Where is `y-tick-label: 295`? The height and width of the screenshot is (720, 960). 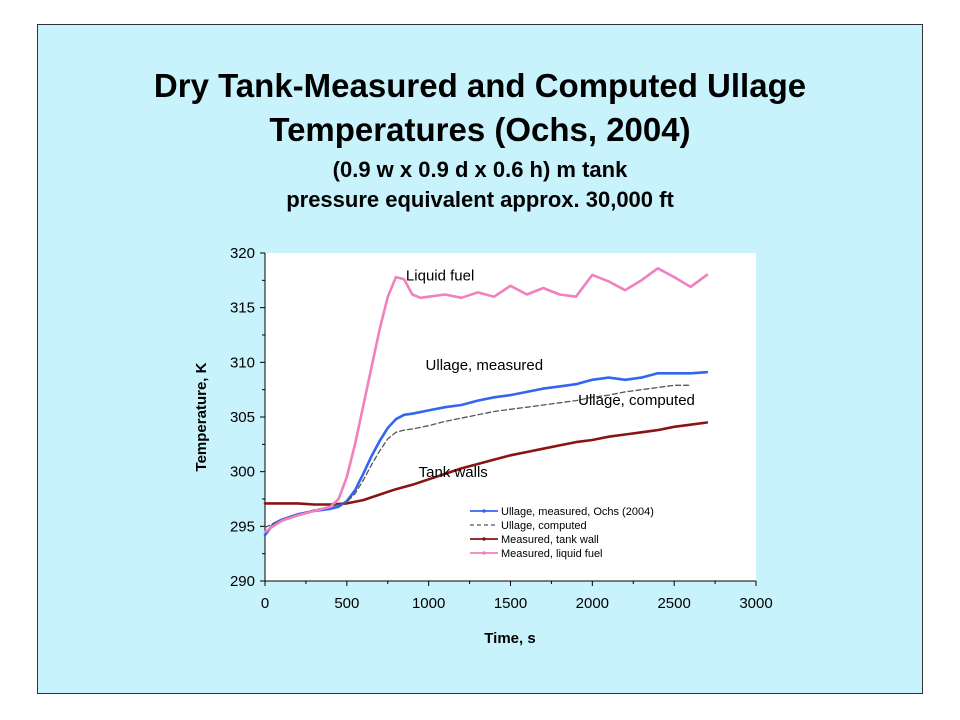 y-tick-label: 295 is located at coordinates (242, 526).